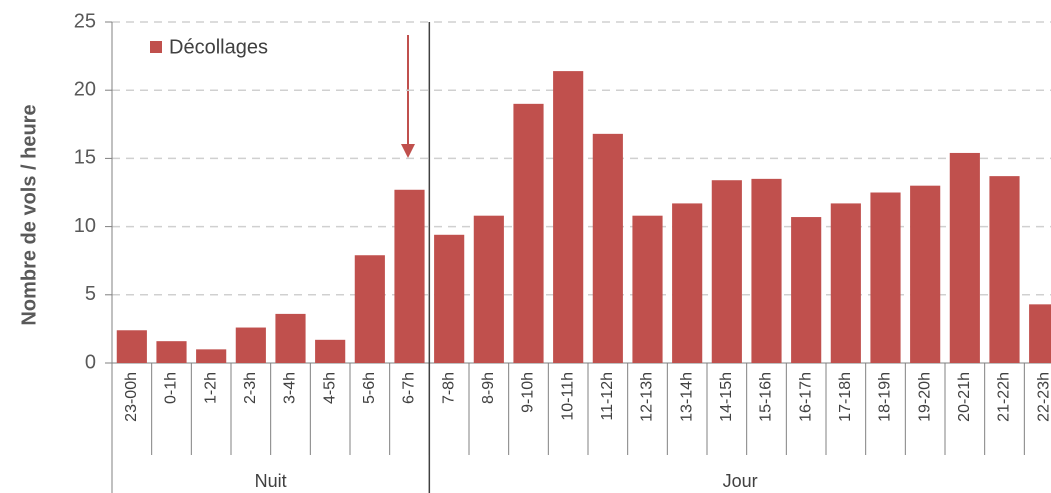  Describe the element at coordinates (29, 214) in the screenshot. I see `y-axis-label: Nombre de vols / heure` at that location.